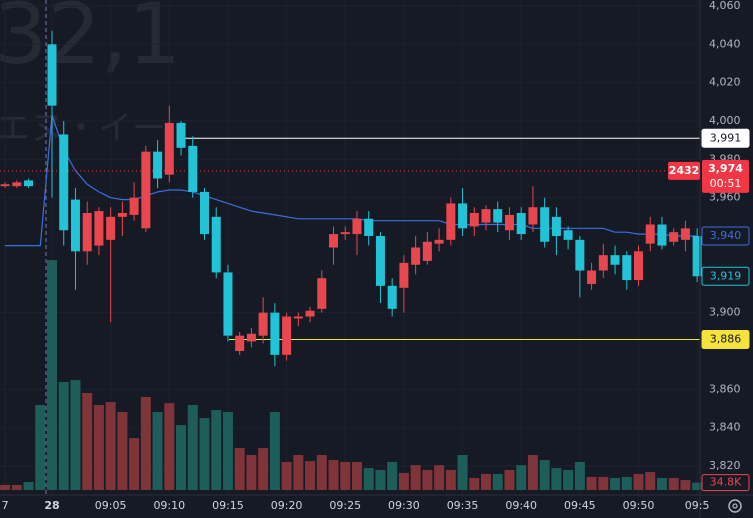  What do you see at coordinates (725, 82) in the screenshot?
I see `y-tick-label: 4,020` at bounding box center [725, 82].